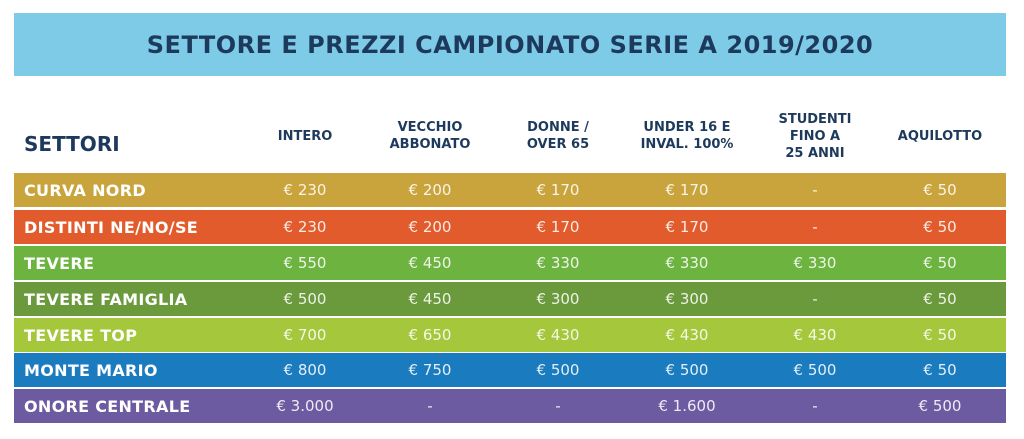 Image resolution: width=1024 pixels, height=439 pixels. Describe the element at coordinates (510, 335) in the screenshot. I see `table-row: TEVERE TOP € 700 € 650 € 430 € 430 € 430 € 50` at that location.